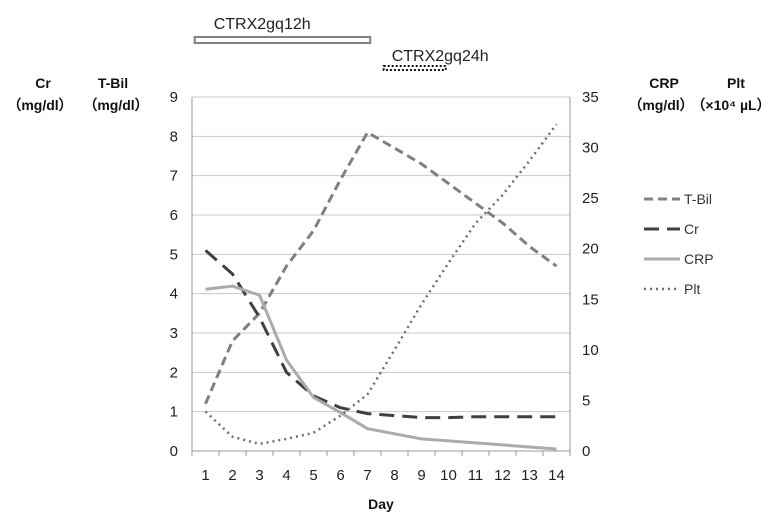 Image resolution: width=769 pixels, height=512 pixels. Describe the element at coordinates (448, 475) in the screenshot. I see `x-tick-label: 10` at that location.